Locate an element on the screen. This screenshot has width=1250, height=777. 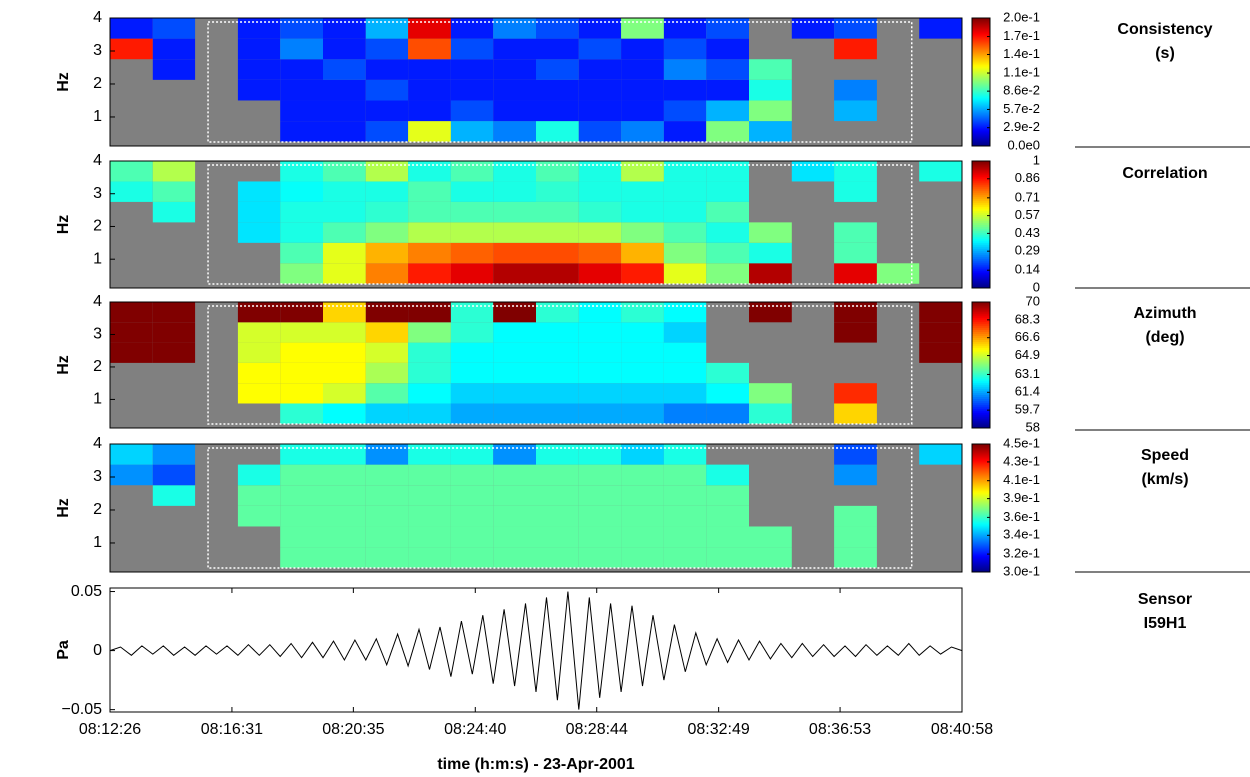
colorbar-tick-label: 61.4 is located at coordinates (1027, 391).